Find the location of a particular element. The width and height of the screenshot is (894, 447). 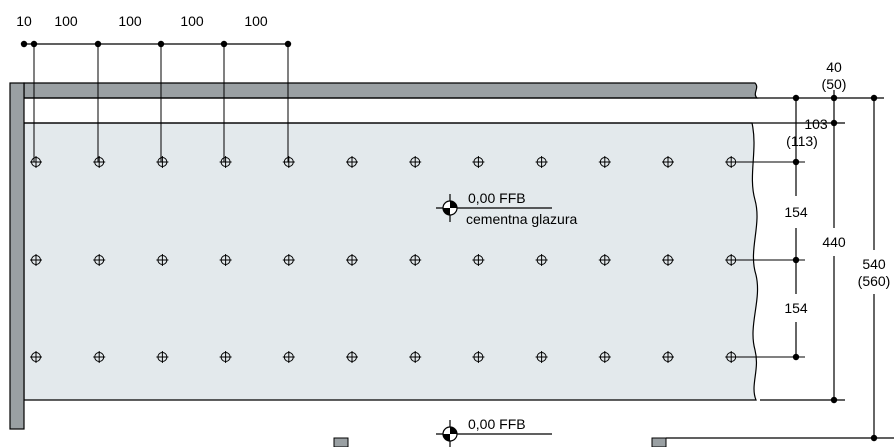

dim-text-inner-height: 440 is located at coordinates (834, 242).